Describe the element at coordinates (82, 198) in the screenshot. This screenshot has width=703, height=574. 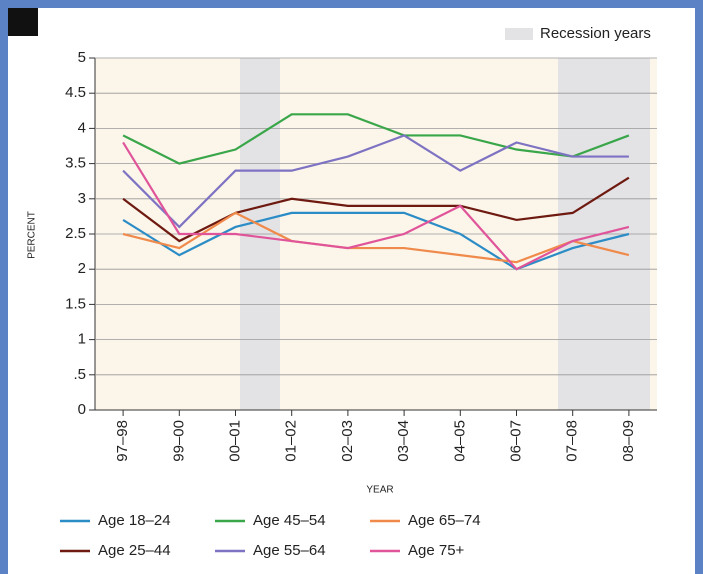
I see `y-tick-label: 3` at that location.